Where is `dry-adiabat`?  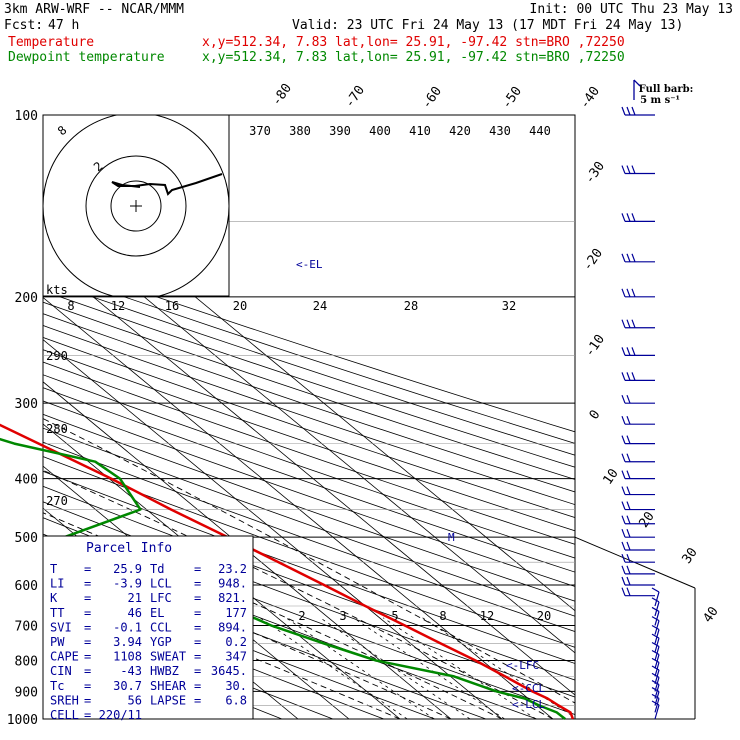 dry-adiabat is located at coordinates (189, 661).